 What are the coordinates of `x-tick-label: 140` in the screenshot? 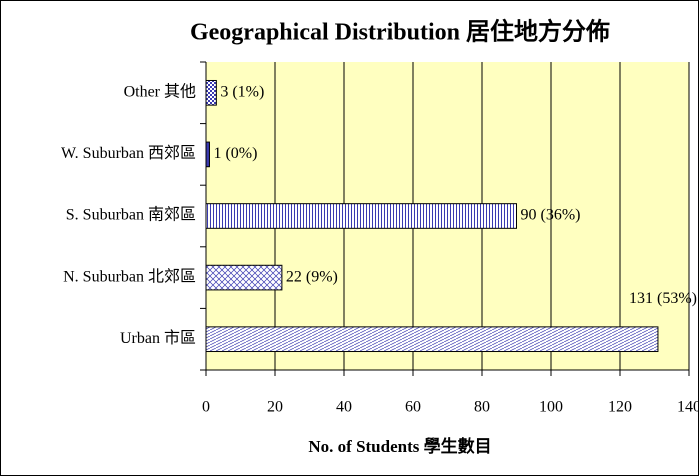 It's located at (688, 407).